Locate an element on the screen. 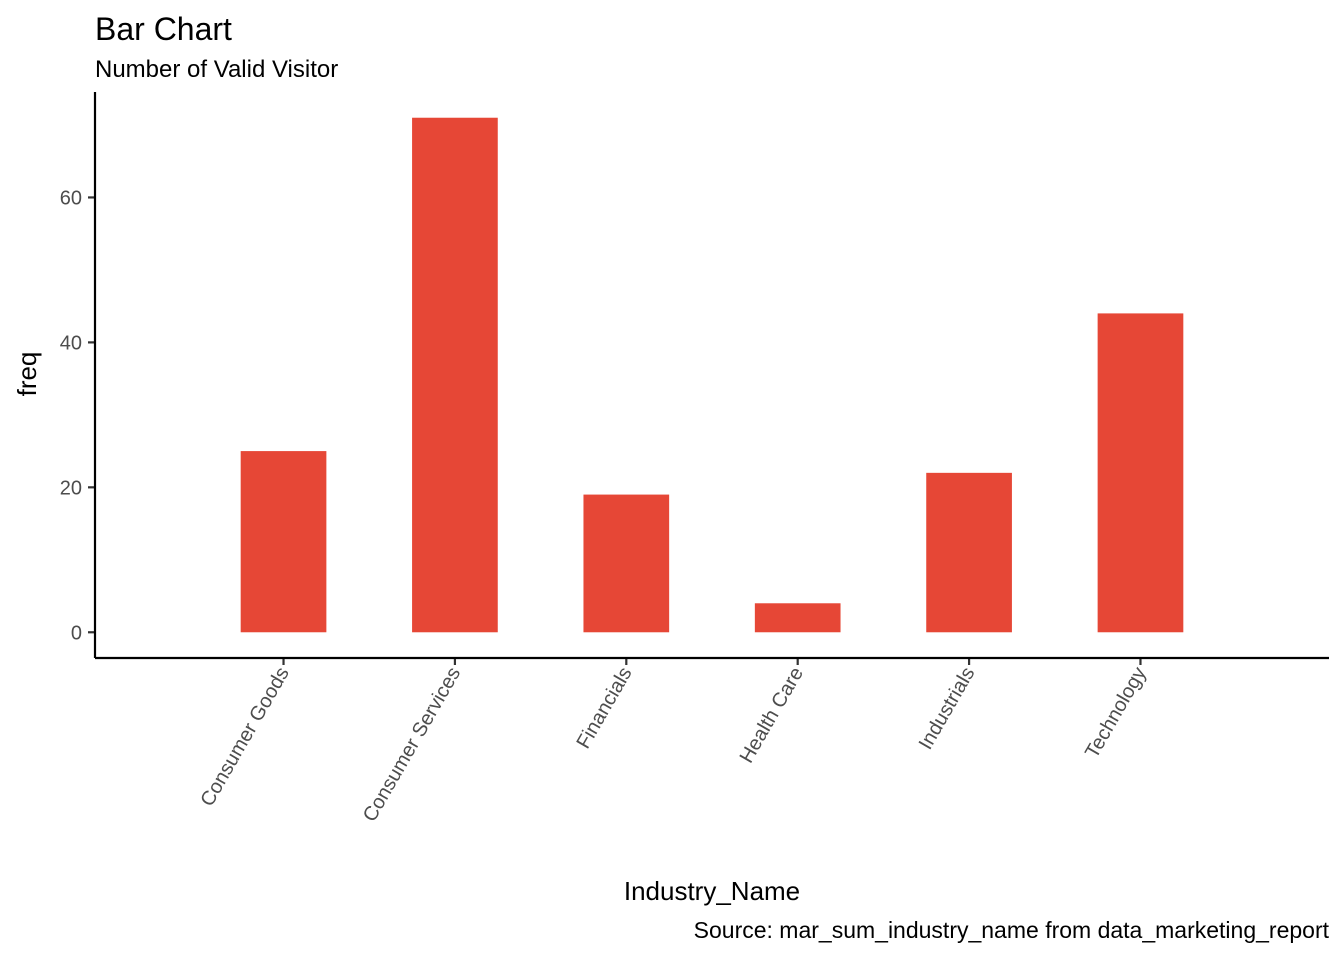  x-tick-label: Financials is located at coordinates (605, 708).